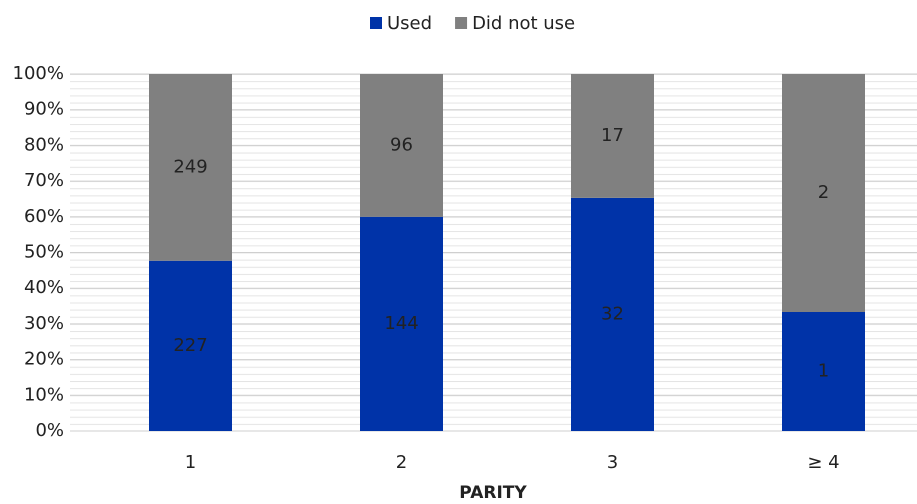 The height and width of the screenshot is (504, 917). What do you see at coordinates (49, 430) in the screenshot?
I see `y-tick-label: 0%` at bounding box center [49, 430].